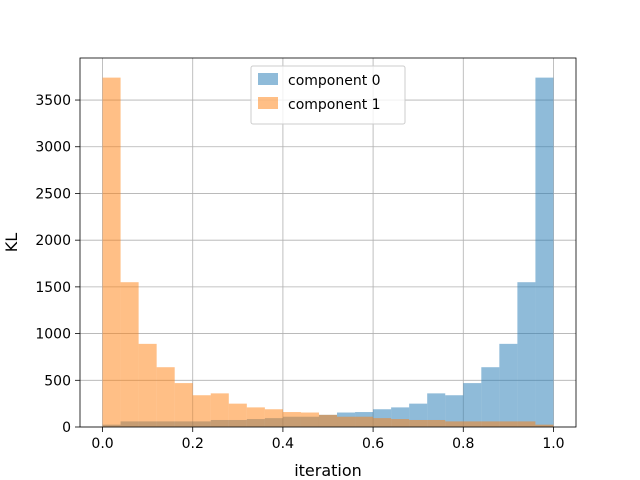 The height and width of the screenshot is (480, 640). Describe the element at coordinates (553, 444) in the screenshot. I see `x-tick-label-5: 1.0` at that location.